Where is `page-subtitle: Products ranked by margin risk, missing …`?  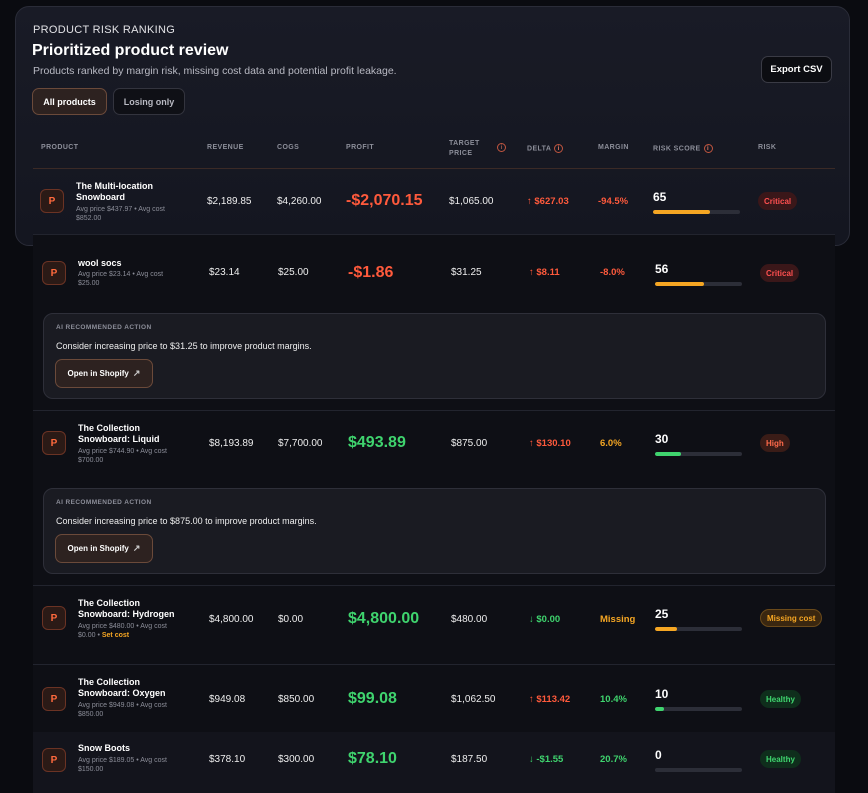
page-subtitle: Products ranked by margin risk, missing … is located at coordinates (215, 71).